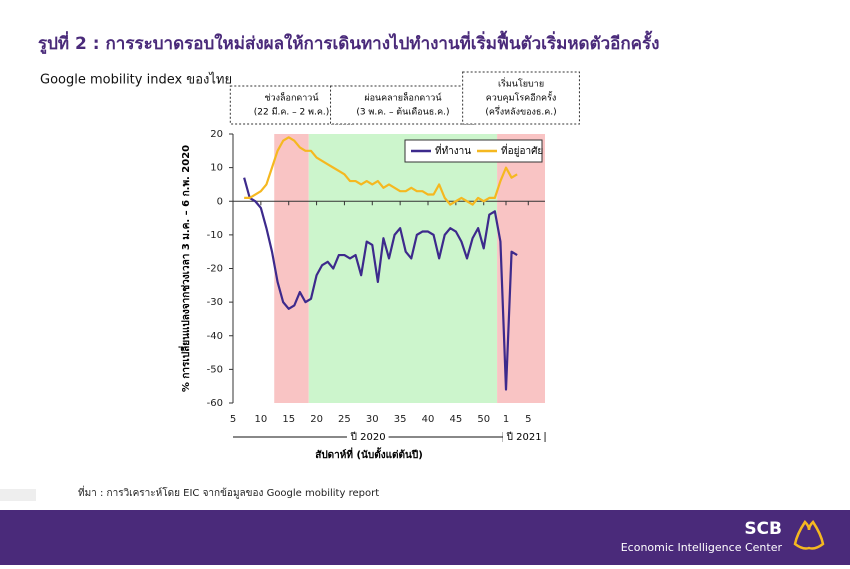 The image size is (850, 569). Describe the element at coordinates (18, 495) in the screenshot. I see `decor` at that location.